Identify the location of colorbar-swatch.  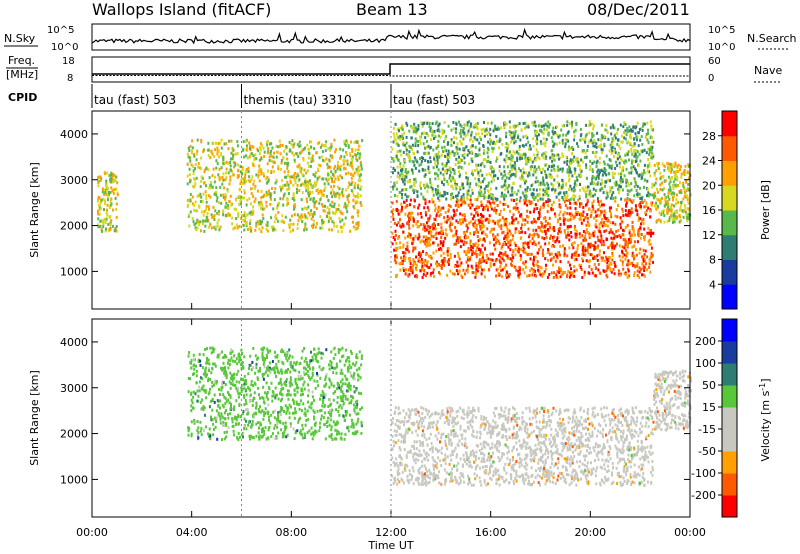
(729, 198).